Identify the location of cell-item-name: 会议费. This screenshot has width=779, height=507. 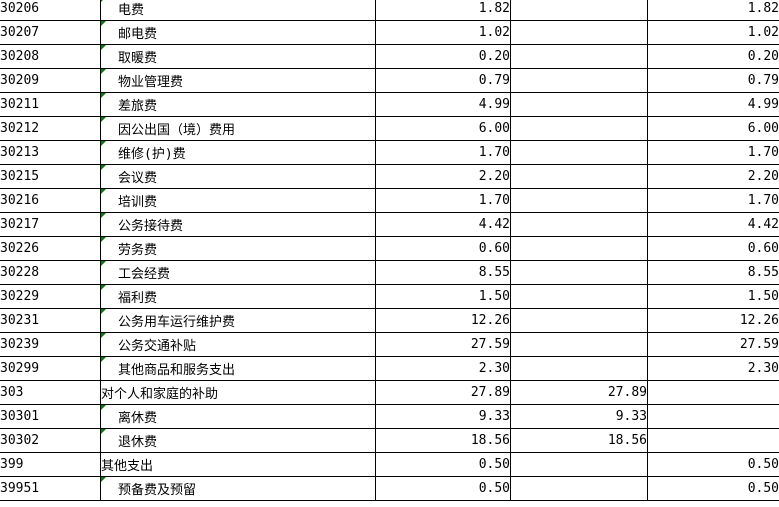
(238, 176).